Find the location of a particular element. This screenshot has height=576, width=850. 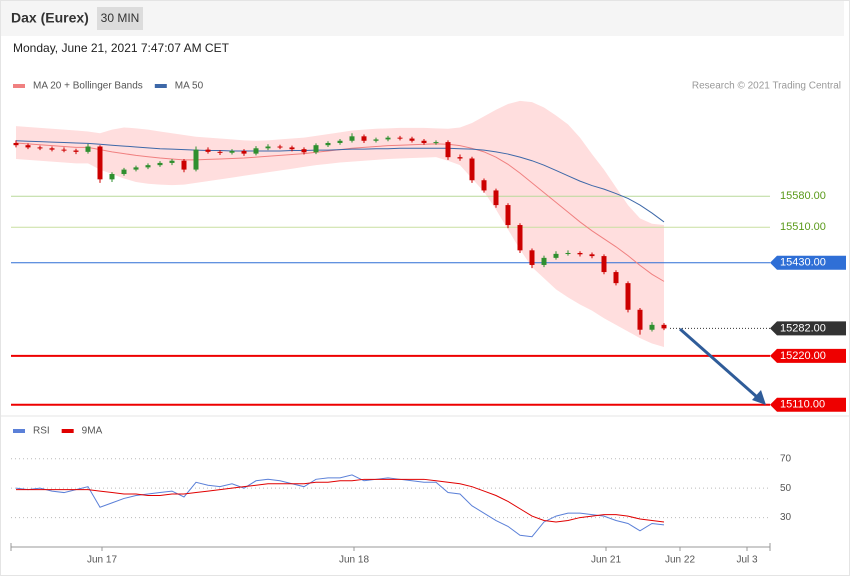

x-tick-label: Jul 3 is located at coordinates (747, 560).